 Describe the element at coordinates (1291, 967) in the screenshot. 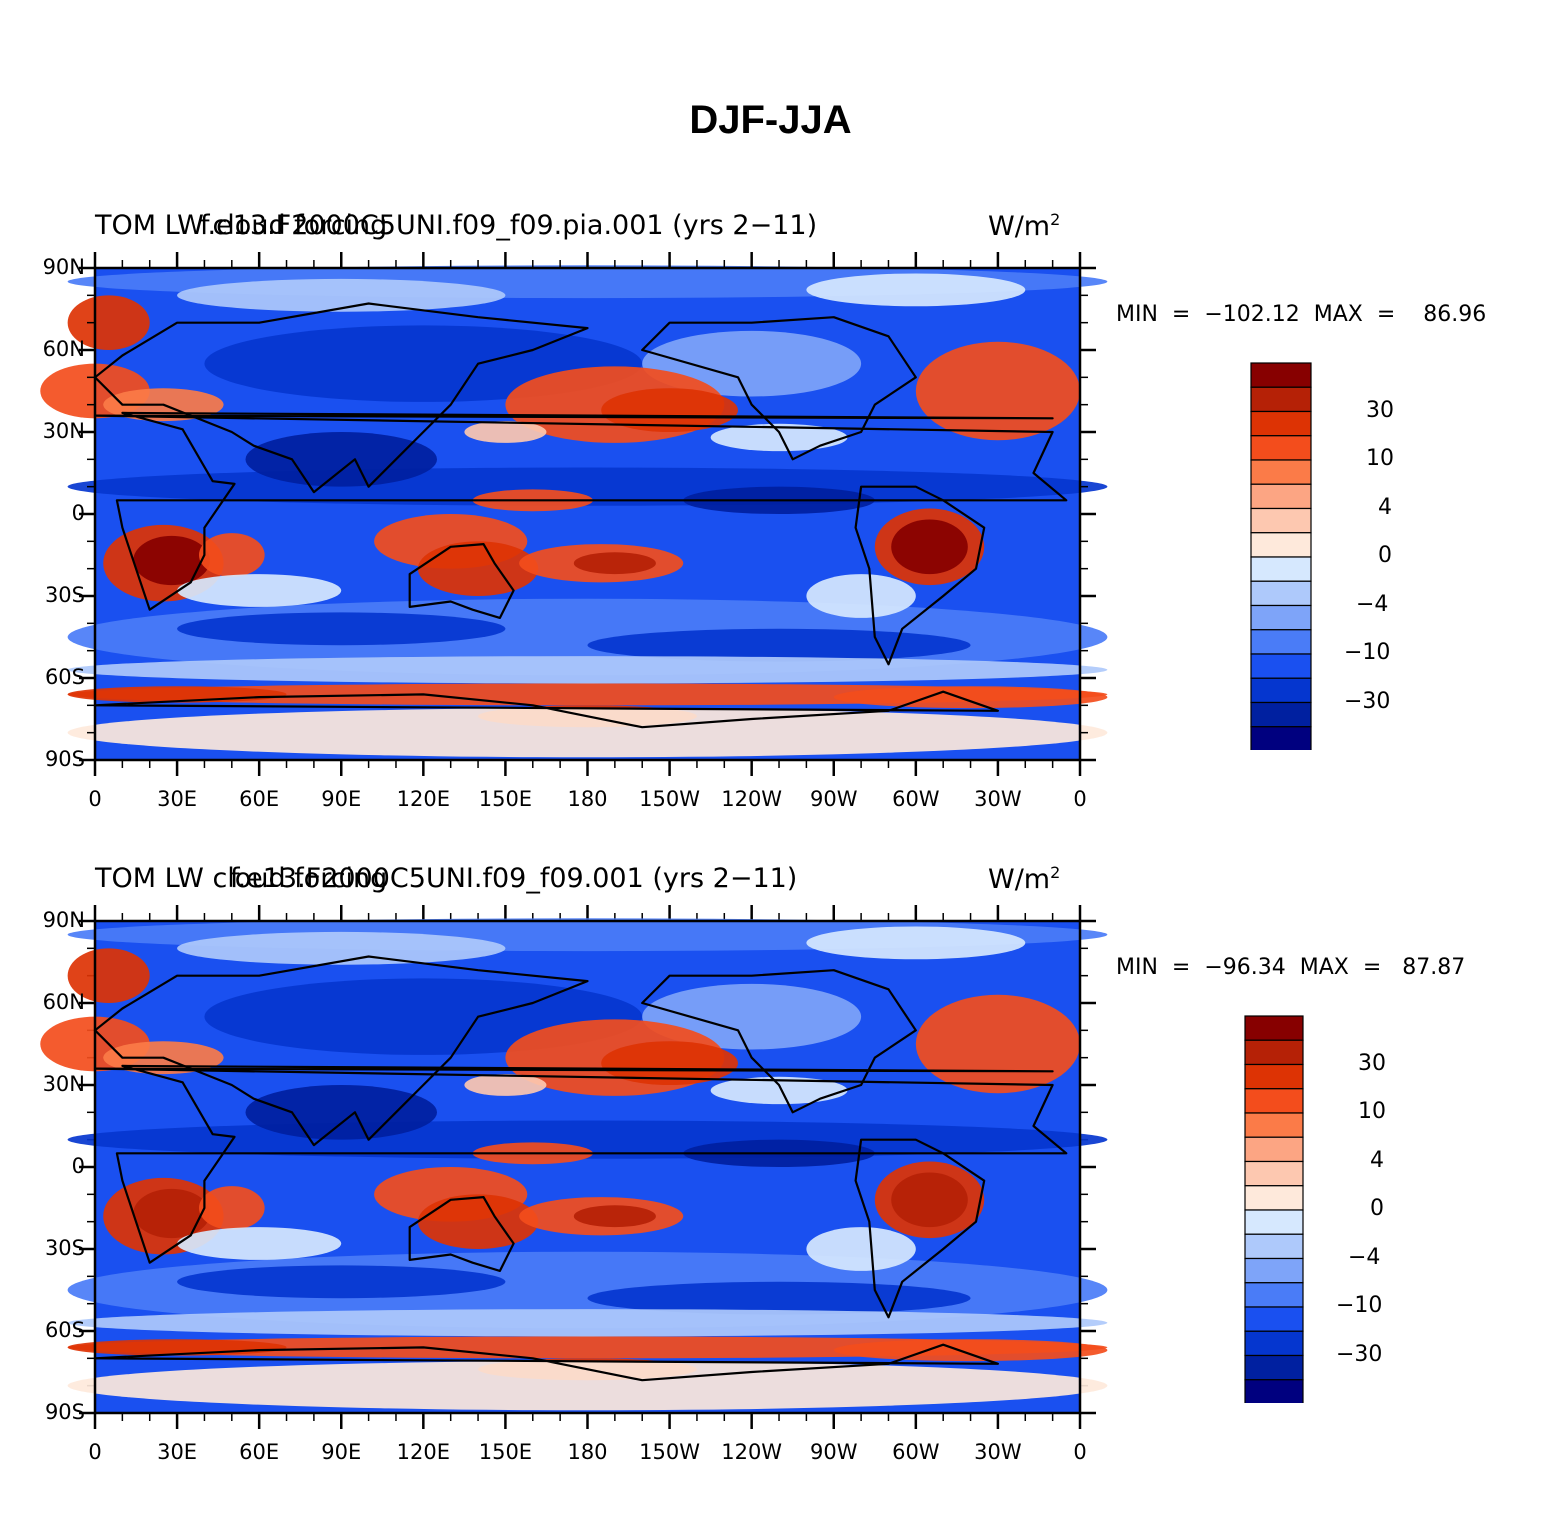

I see `panel-2-minmax: MIN = −96.34 MAX = 87.87` at that location.